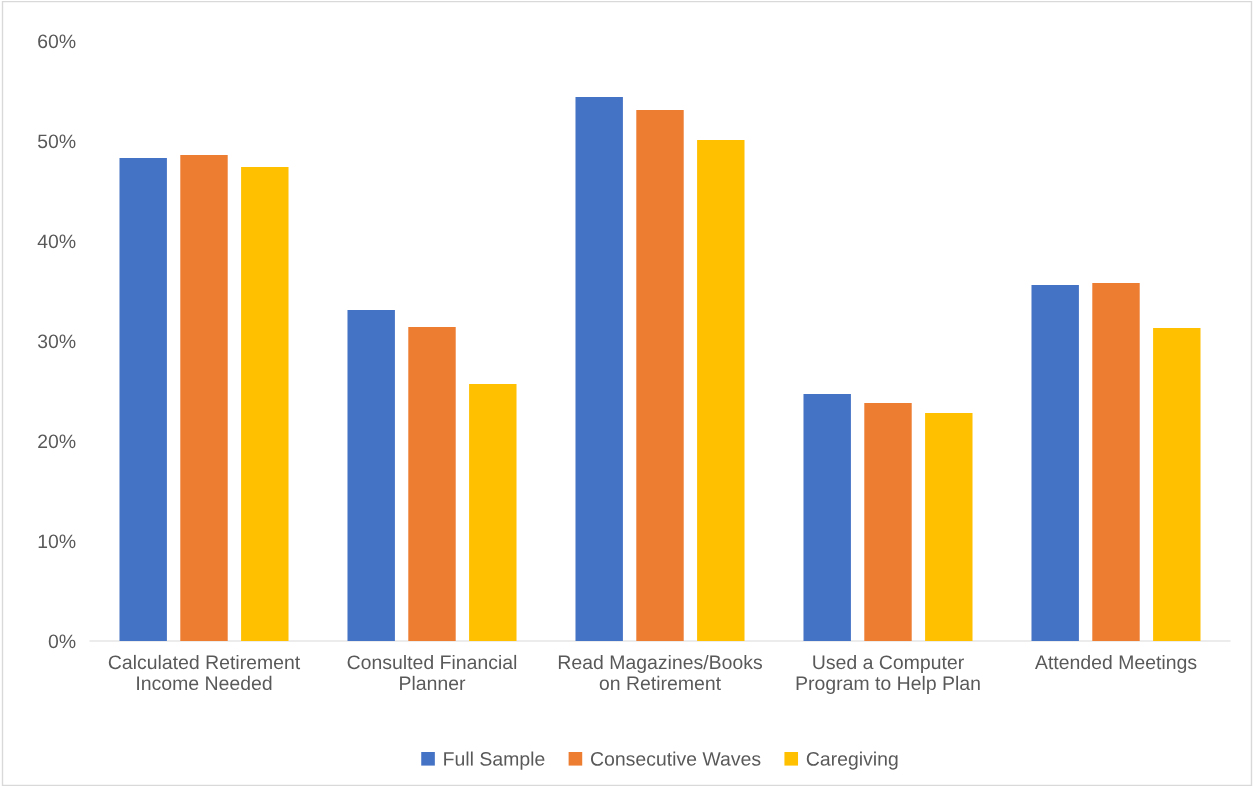 Image resolution: width=1254 pixels, height=787 pixels. What do you see at coordinates (852, 760) in the screenshot?
I see `legend-label: Caregiving` at bounding box center [852, 760].